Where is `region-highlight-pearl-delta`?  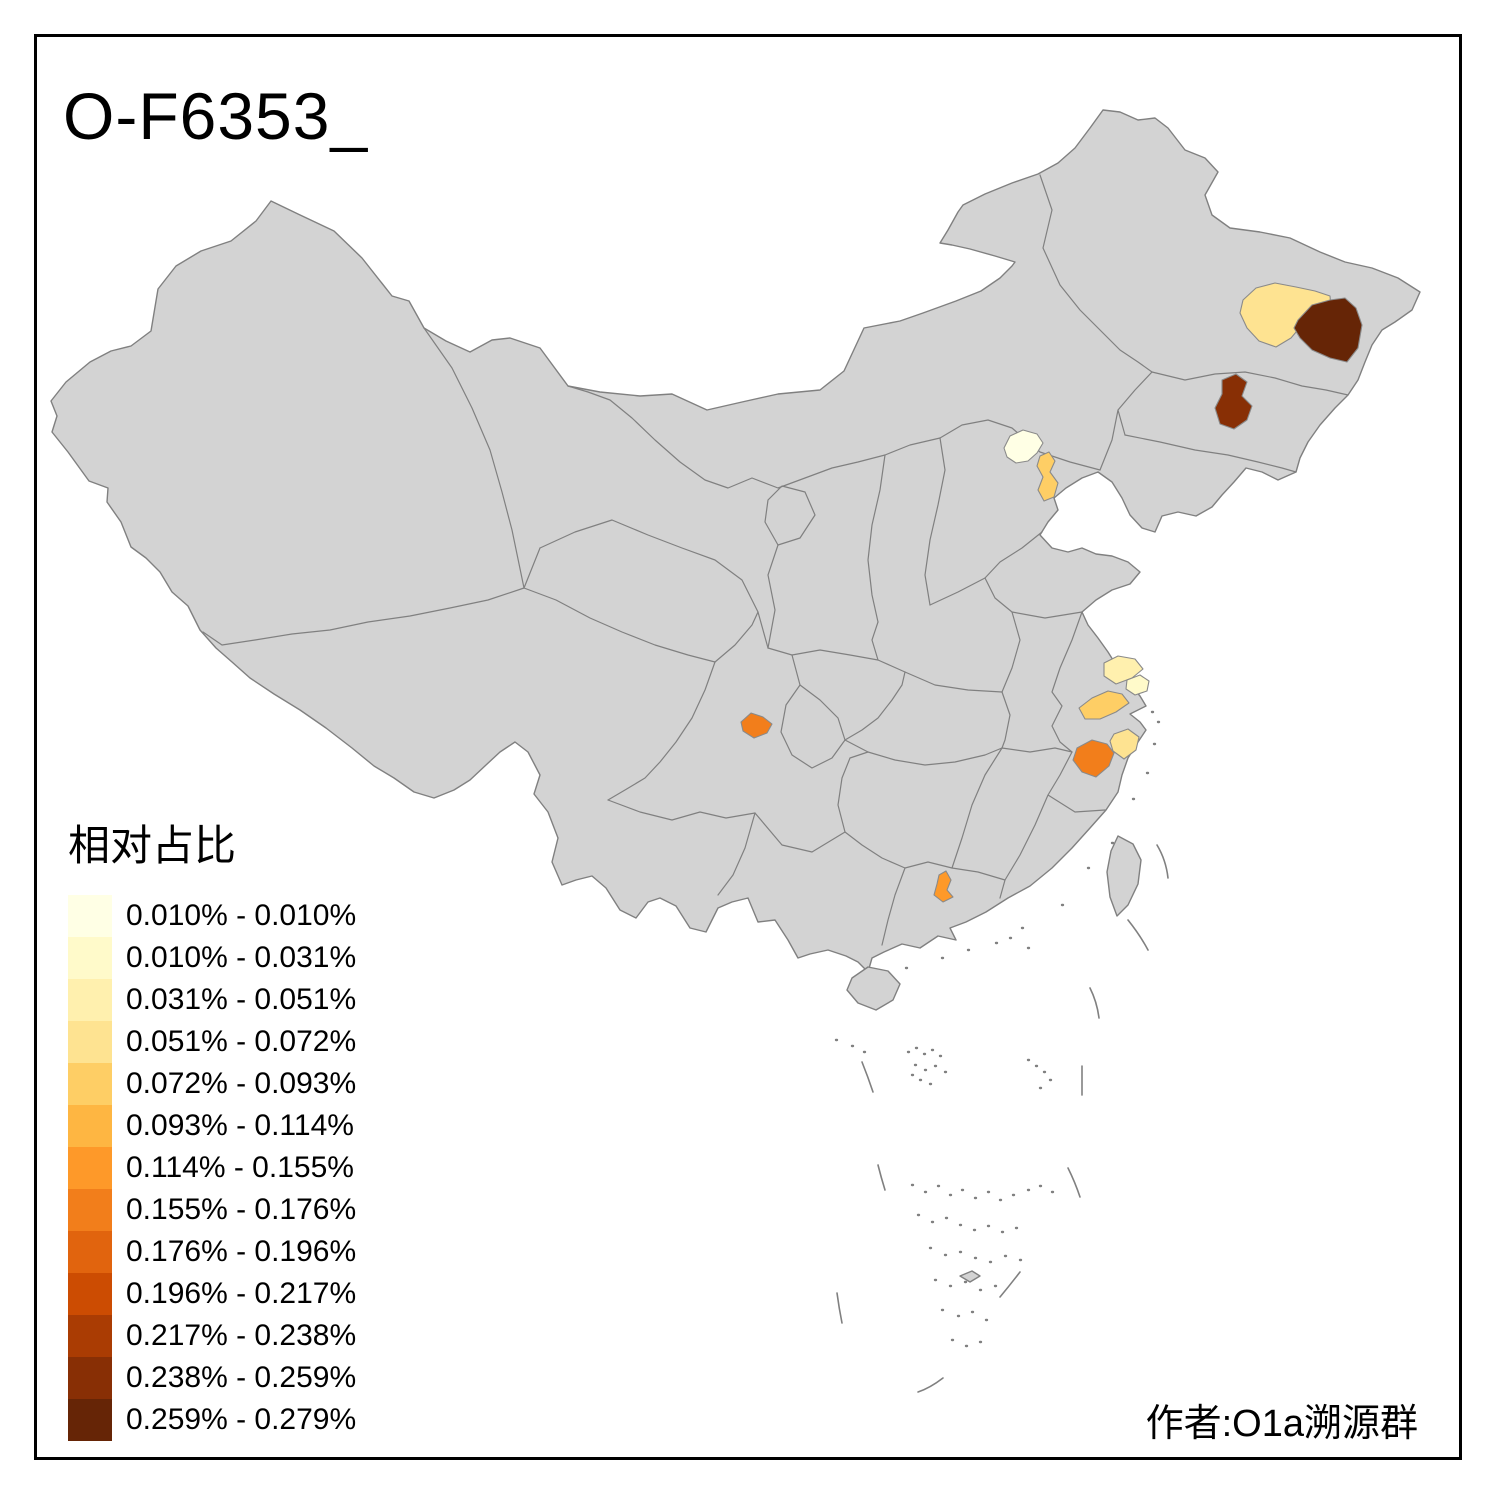
region-highlight-pearl-delta is located at coordinates (943, 886).